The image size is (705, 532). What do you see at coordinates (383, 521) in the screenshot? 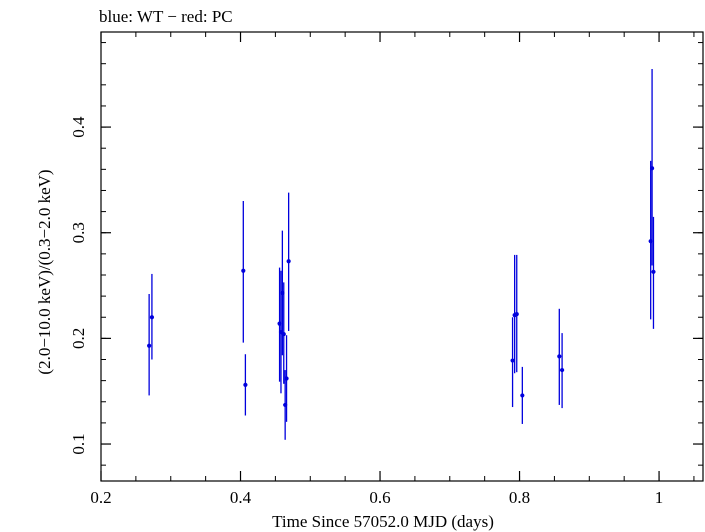
I see `x-axis-label: Time Since 57052.0 MJD (days)` at bounding box center [383, 521].